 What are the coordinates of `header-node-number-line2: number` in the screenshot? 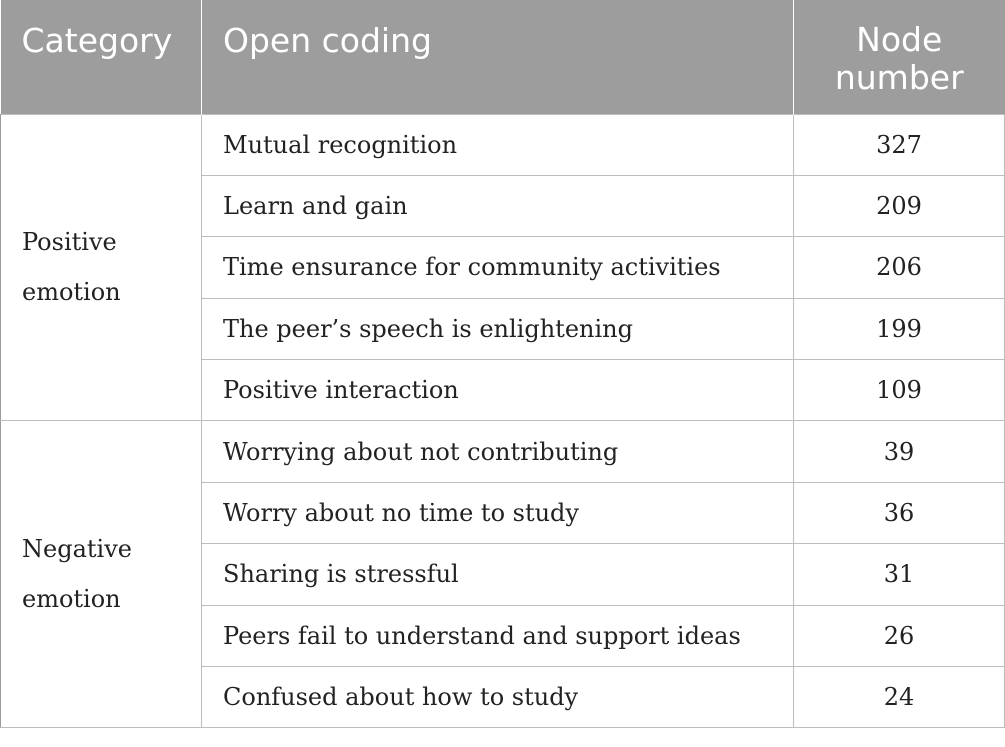 It's located at (899, 77).